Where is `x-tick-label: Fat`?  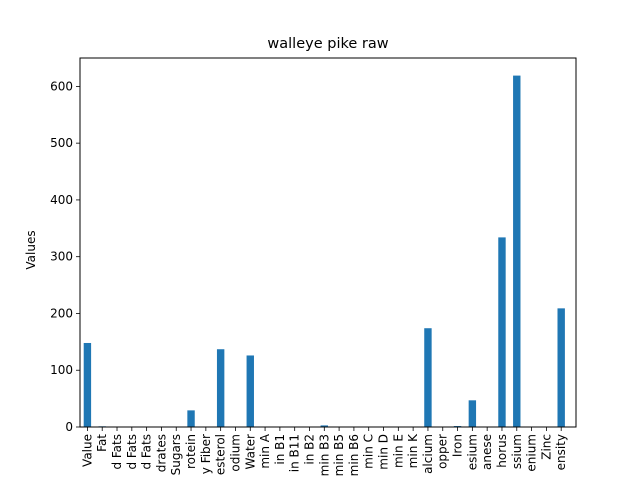
x-tick-label: Fat is located at coordinates (102, 443).